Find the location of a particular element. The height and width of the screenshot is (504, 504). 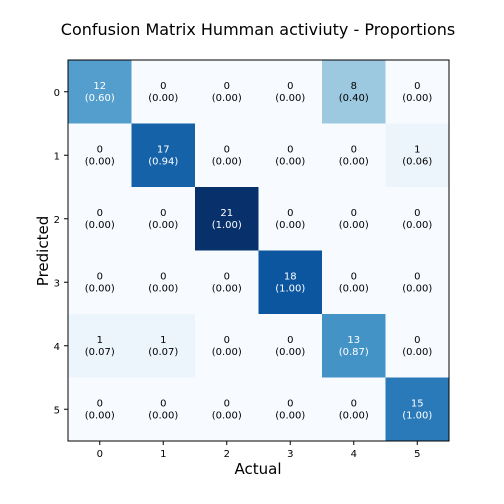

cell-proportion-0-4: (0.40) is located at coordinates (354, 98).